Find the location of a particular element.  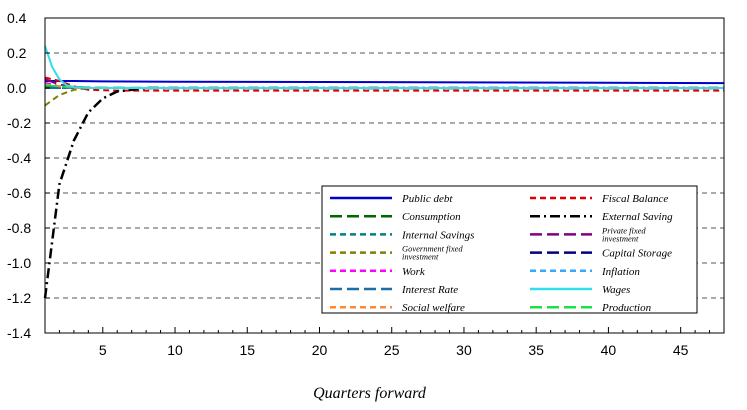

x-tick-label: 10 is located at coordinates (175, 350).